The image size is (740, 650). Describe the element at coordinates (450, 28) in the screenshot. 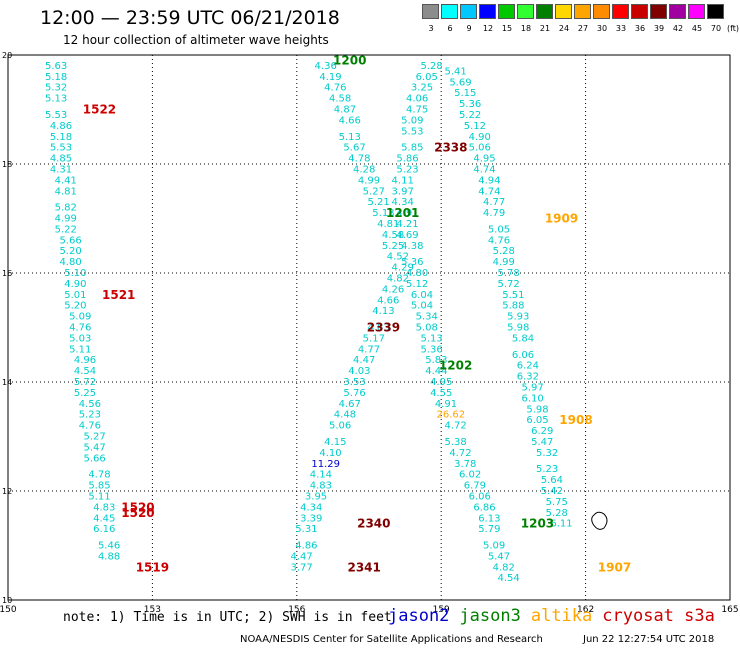

I see `colorbar-label: 6` at that location.